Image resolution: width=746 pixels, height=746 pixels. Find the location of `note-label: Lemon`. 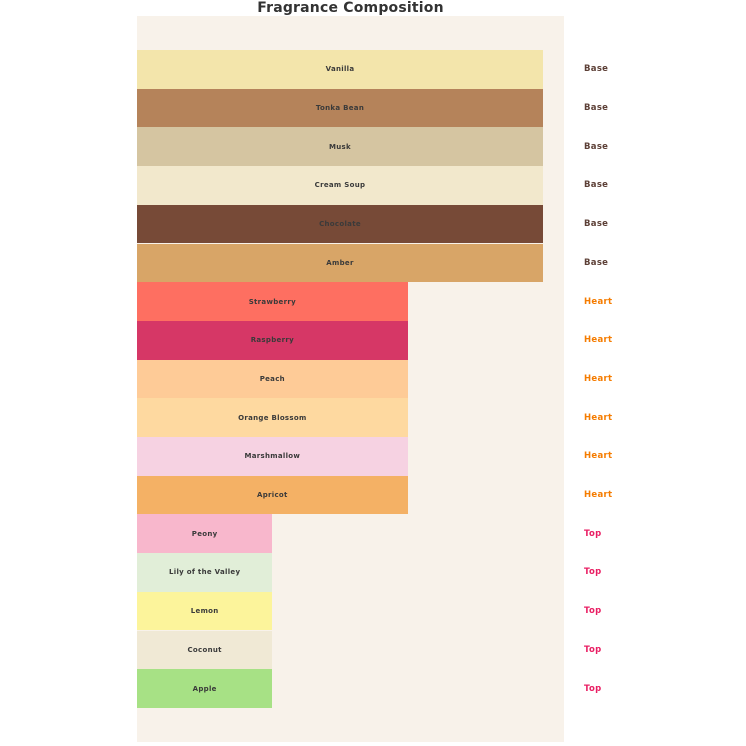

note-label: Lemon is located at coordinates (204, 611).